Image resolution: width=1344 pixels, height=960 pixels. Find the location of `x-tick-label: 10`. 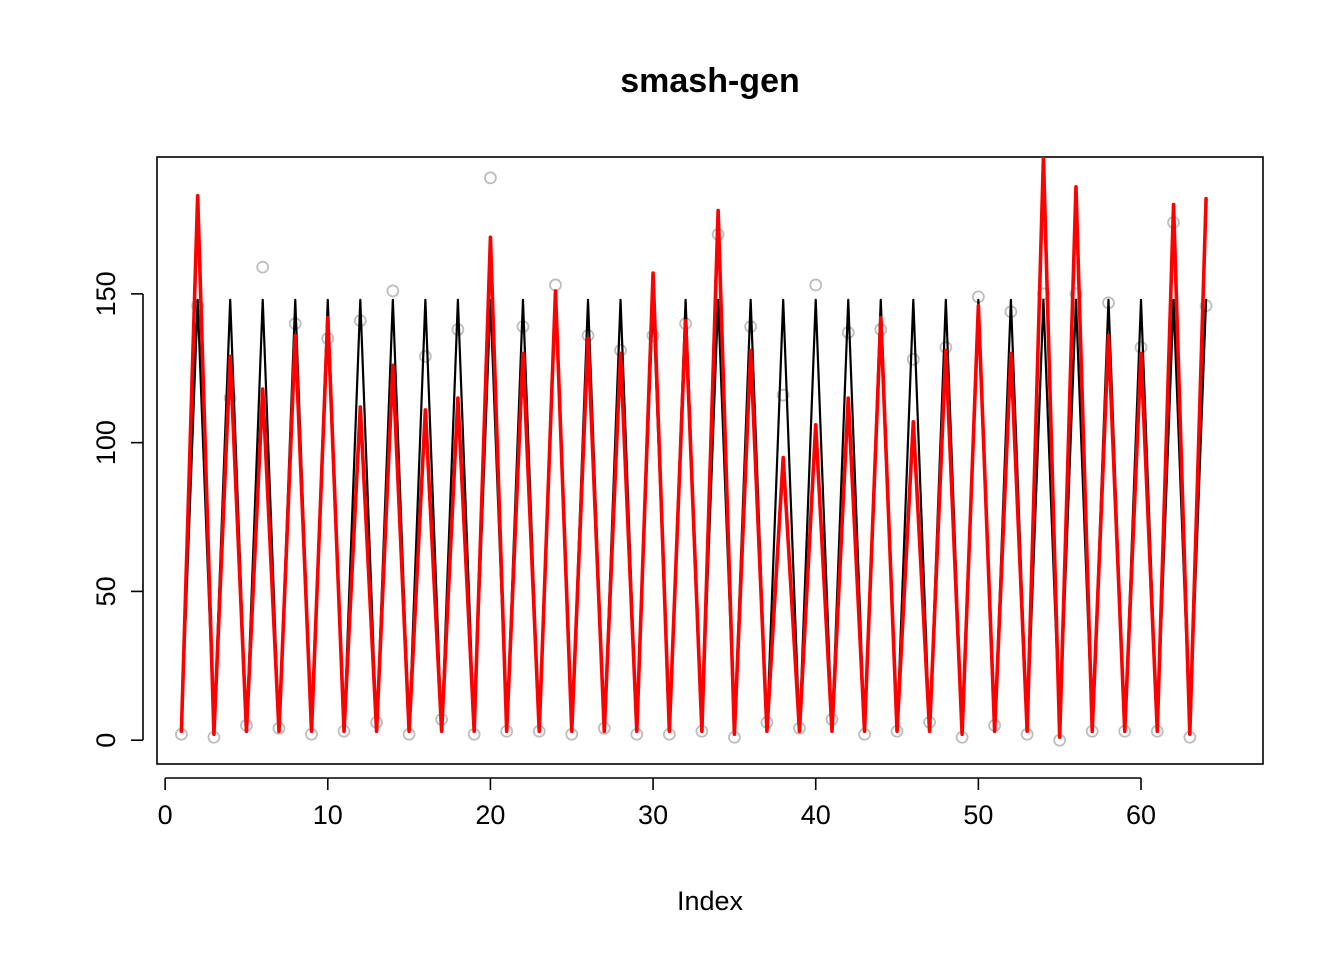

x-tick-label: 10 is located at coordinates (328, 815).